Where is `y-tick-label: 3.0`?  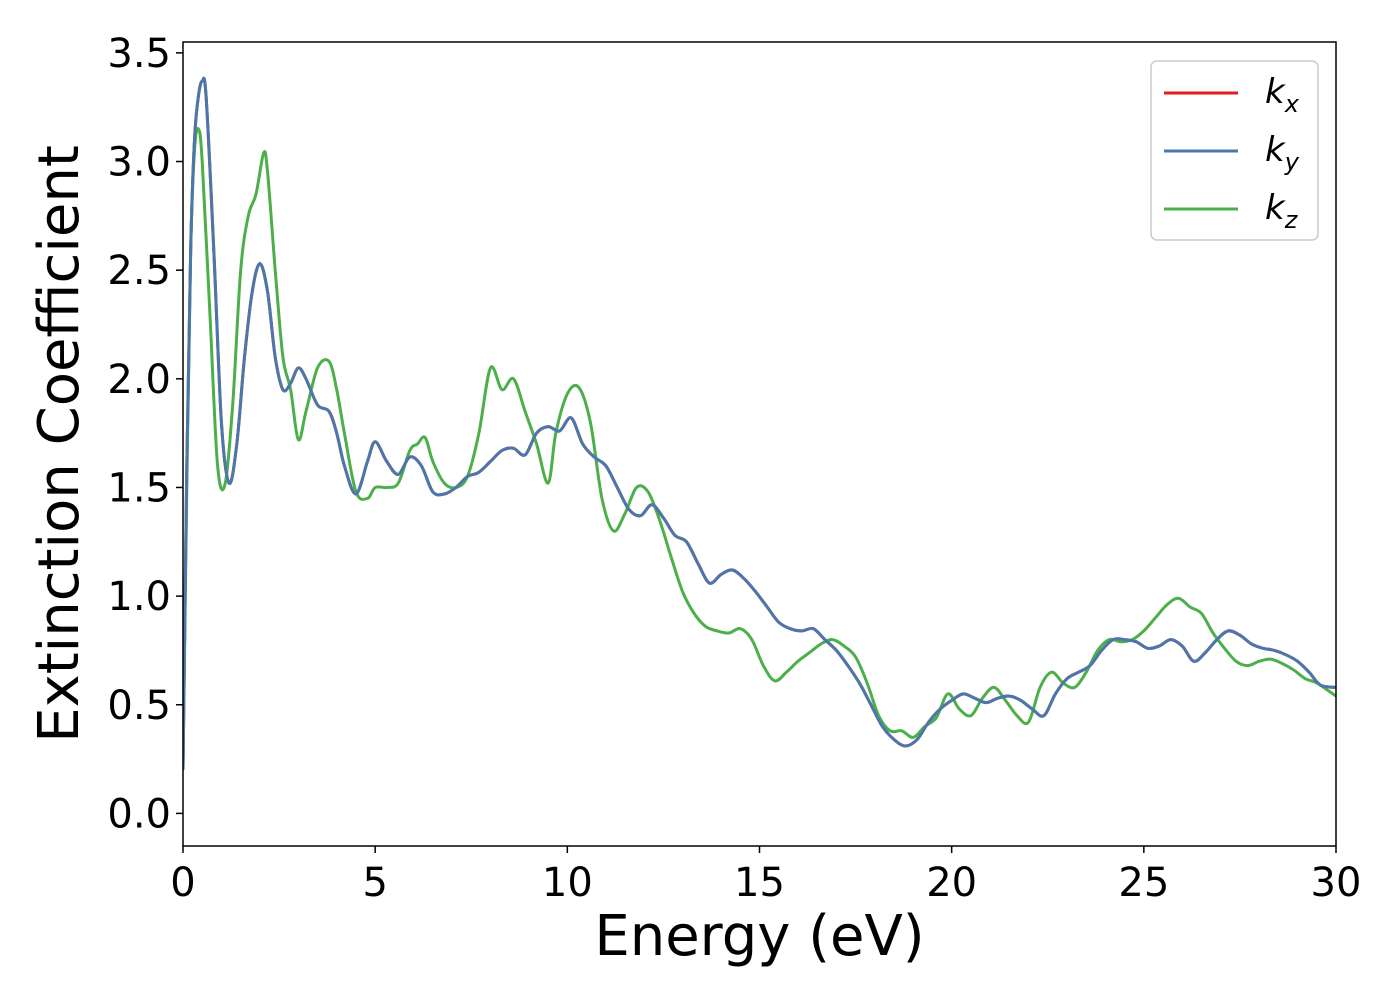 y-tick-label: 3.0 is located at coordinates (139, 163).